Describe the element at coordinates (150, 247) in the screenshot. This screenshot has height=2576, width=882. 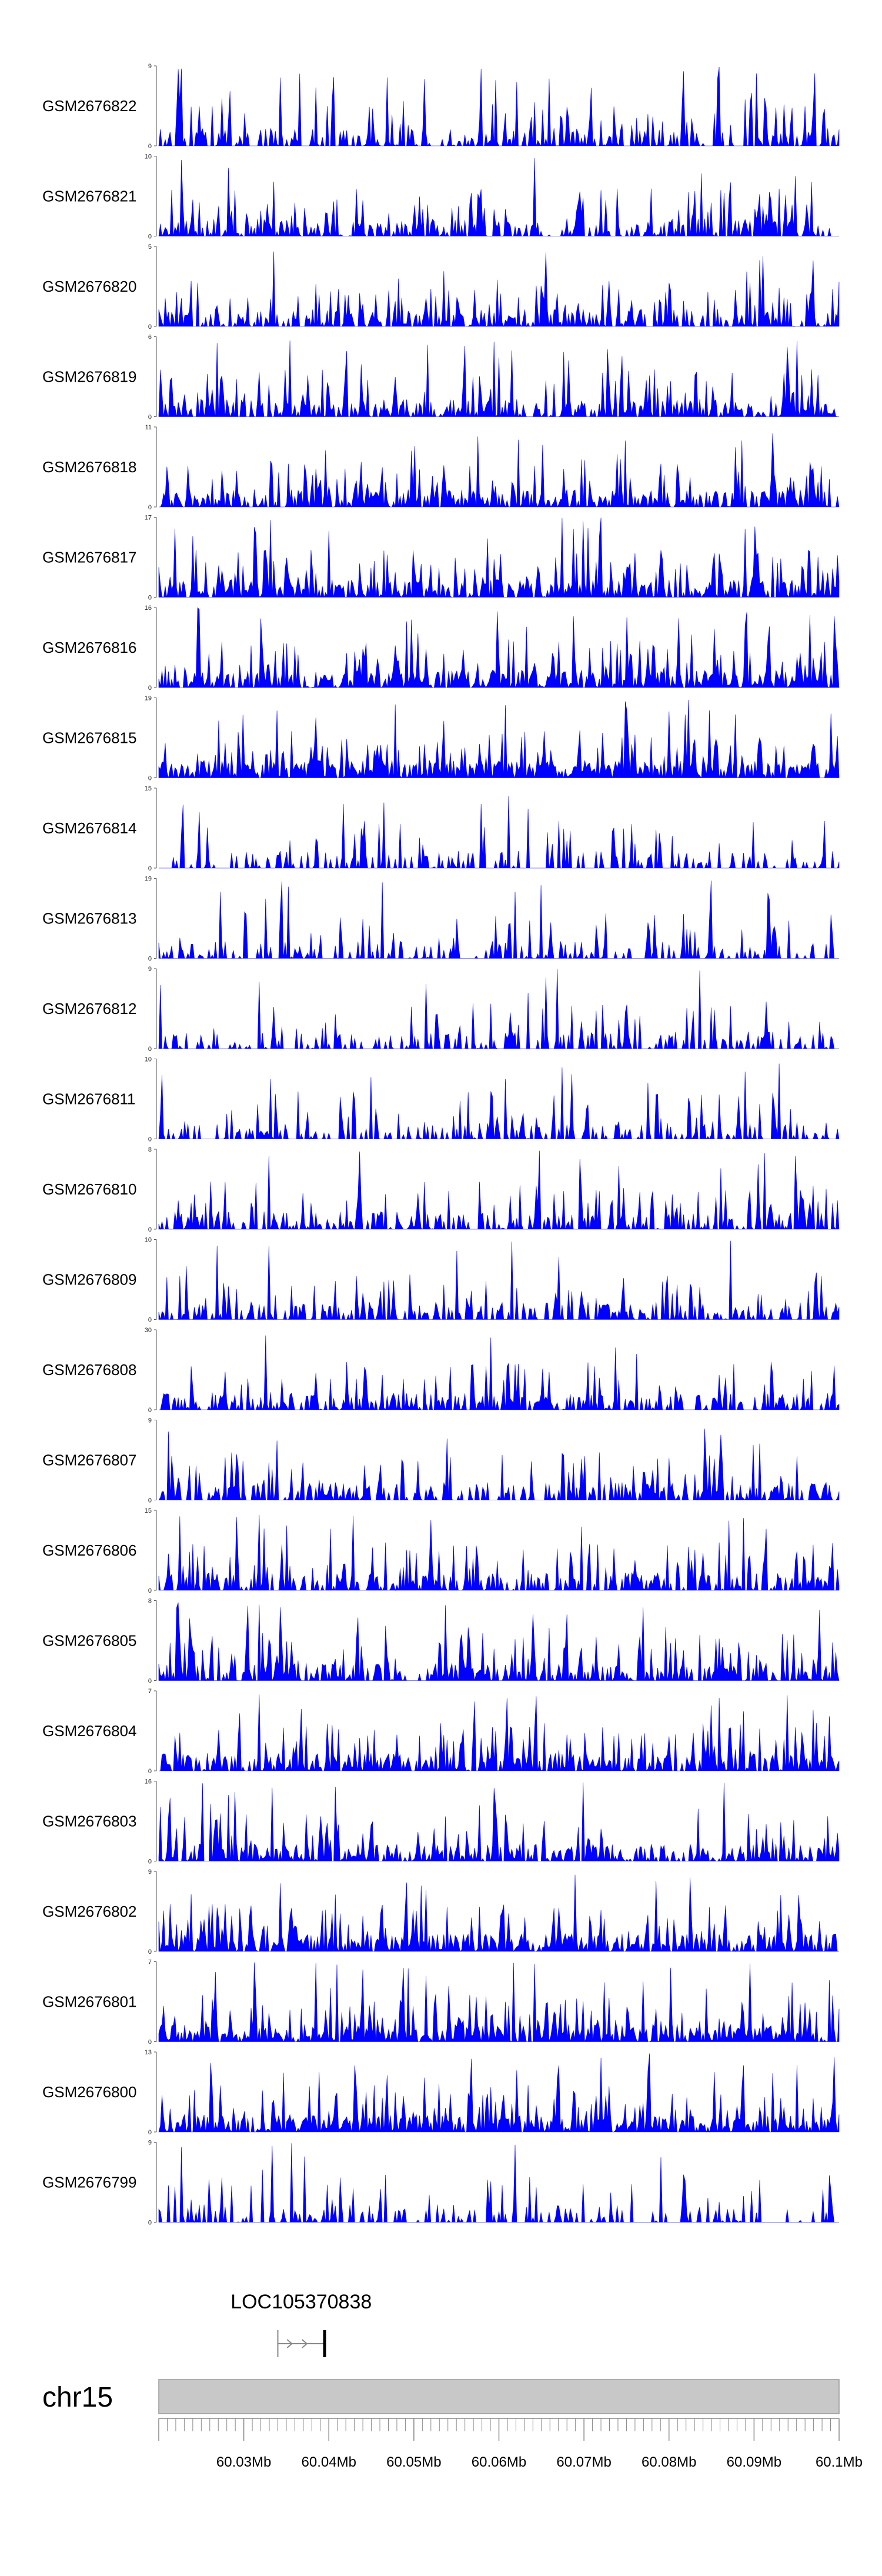
I see `y-max-label: 5` at that location.